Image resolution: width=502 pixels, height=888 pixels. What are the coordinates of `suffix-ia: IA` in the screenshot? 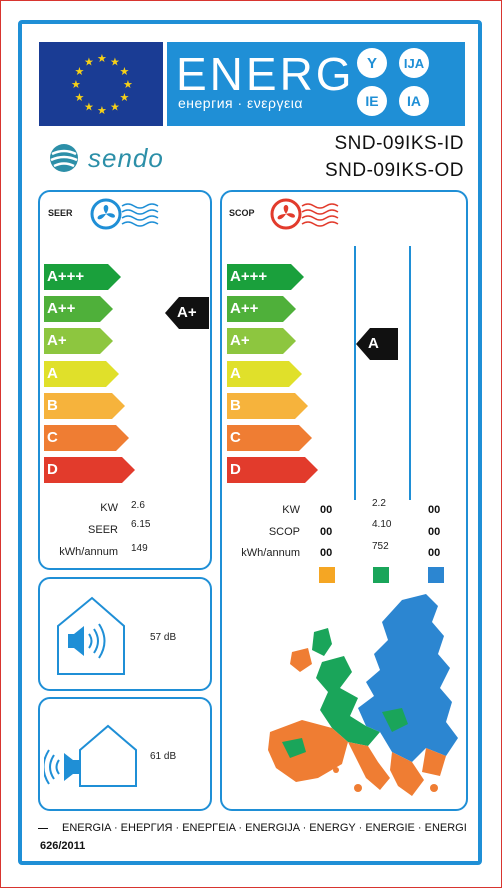 It's located at (414, 101).